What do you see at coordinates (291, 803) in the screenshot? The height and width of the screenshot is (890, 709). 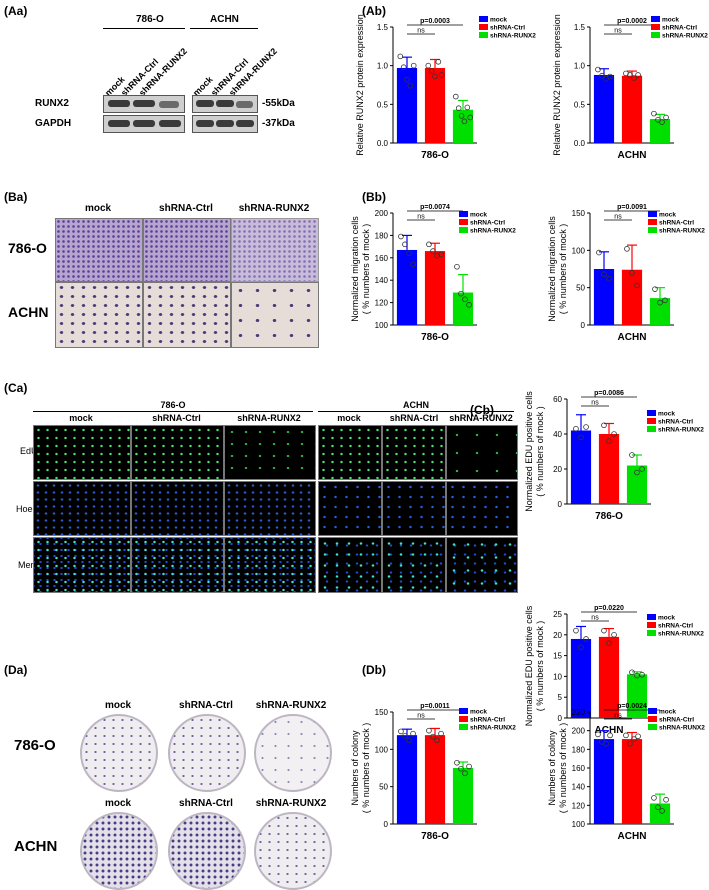 I see `colony-col-runx2-achn: shRNA-RUNX2` at bounding box center [291, 803].